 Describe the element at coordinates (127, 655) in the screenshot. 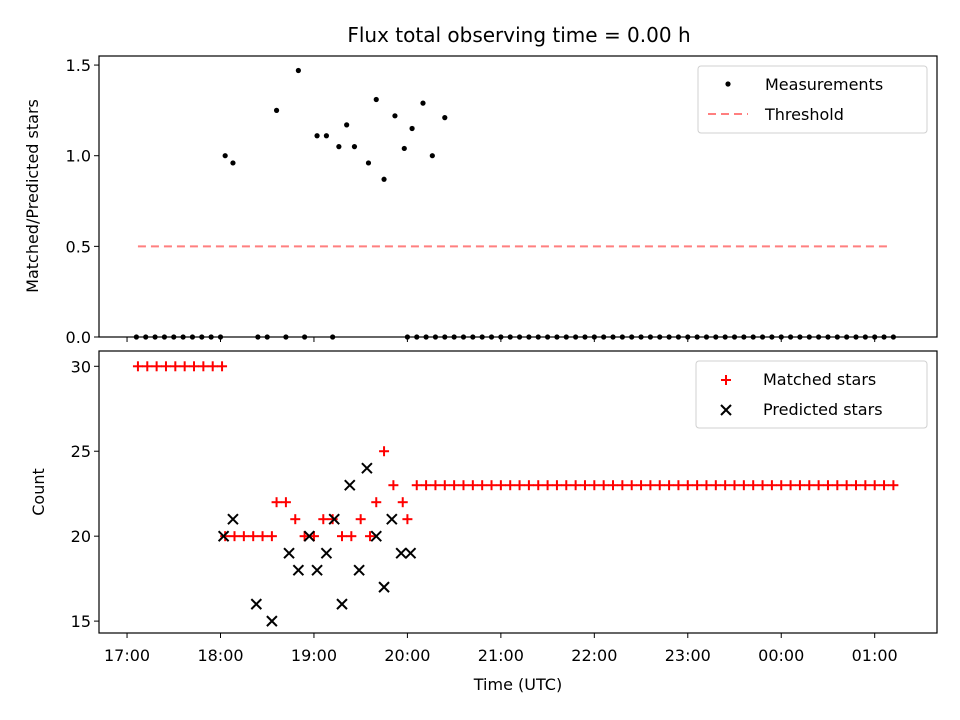

I see `bottom-x-tick-label: 17:00` at that location.